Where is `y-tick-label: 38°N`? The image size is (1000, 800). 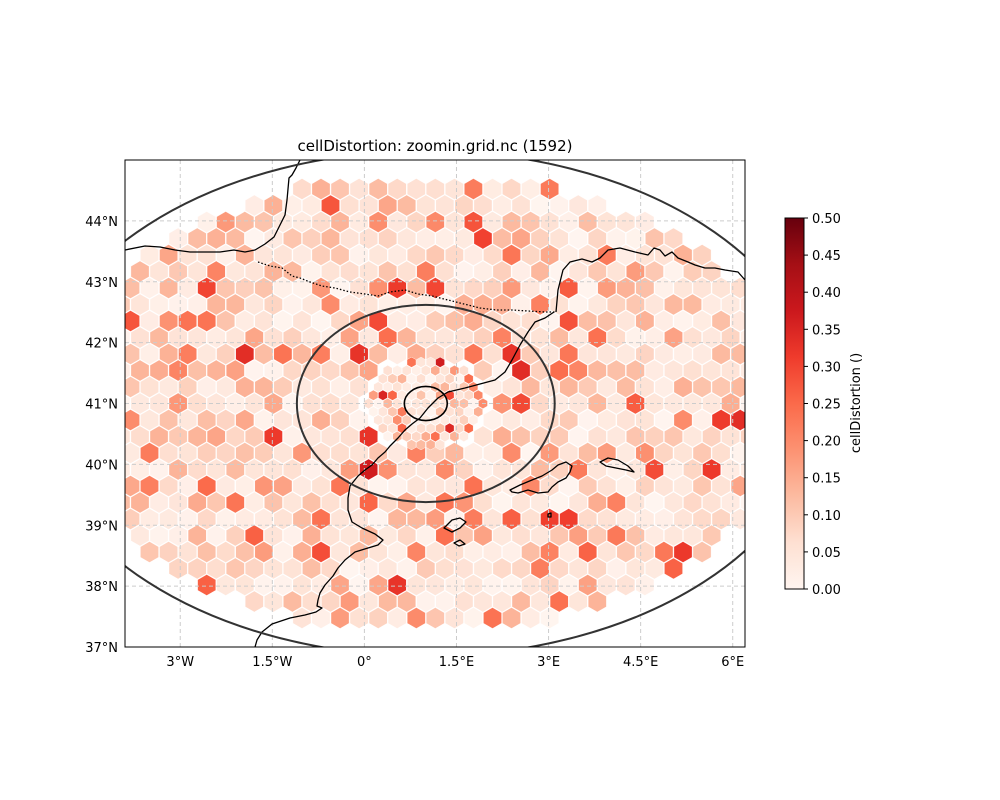 y-tick-label: 38°N is located at coordinates (101, 587).